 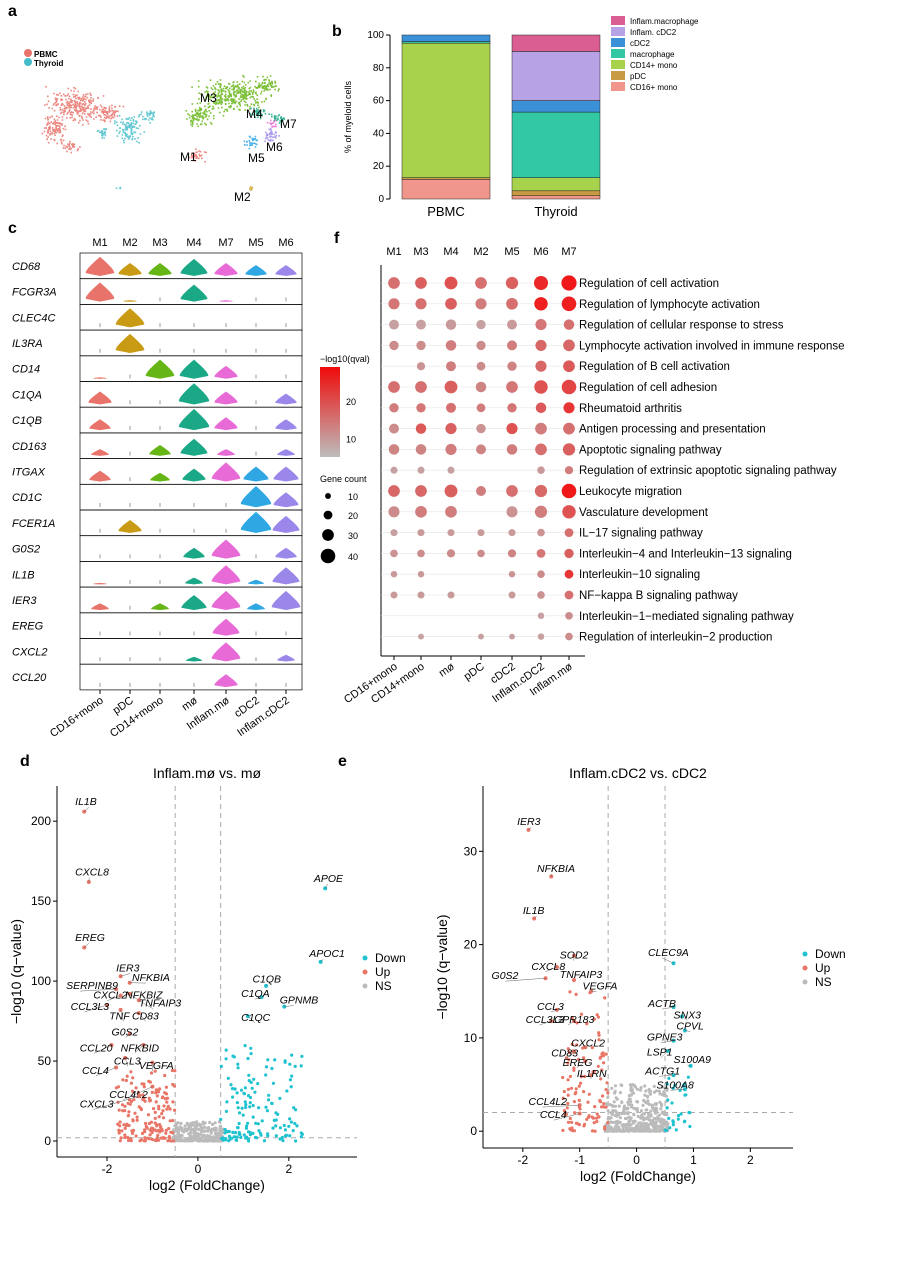 What do you see at coordinates (662, 1071) in the screenshot?
I see `volcano-gene-label: ACTG1` at bounding box center [662, 1071].